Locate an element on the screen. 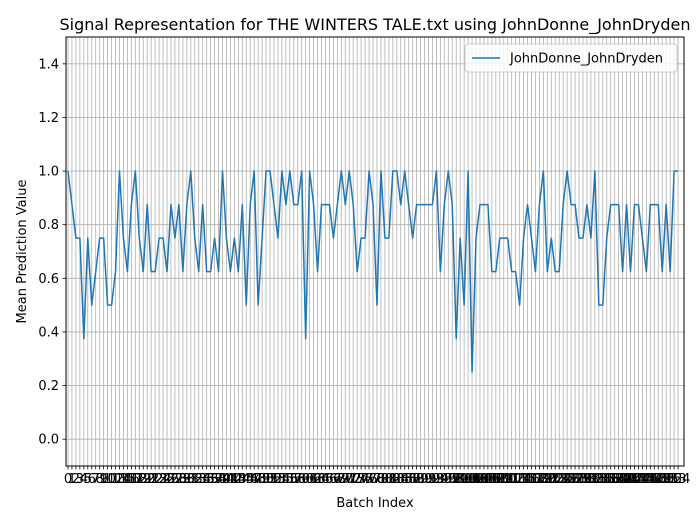  x-tick-label: 16 is located at coordinates (131, 479).